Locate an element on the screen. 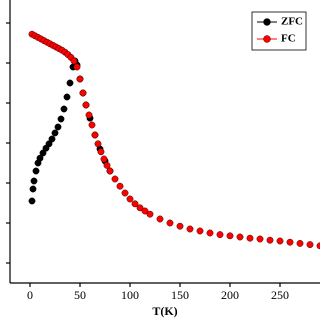  x-tick-label: 0 is located at coordinates (30, 295).